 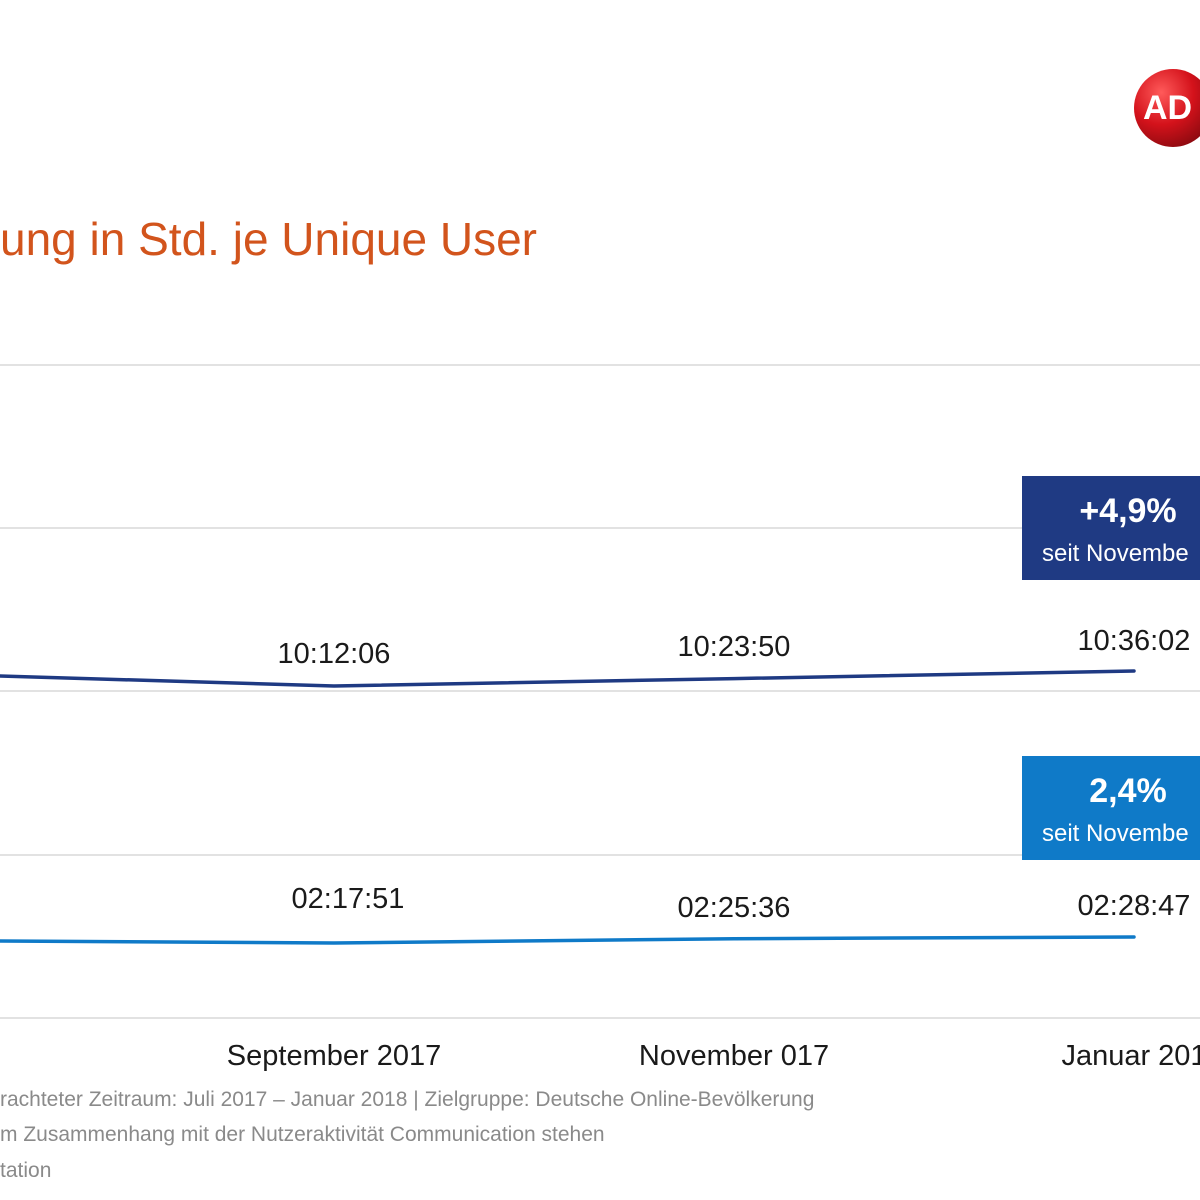 What do you see at coordinates (334, 654) in the screenshot?
I see `data-label: 10:12:06` at bounding box center [334, 654].